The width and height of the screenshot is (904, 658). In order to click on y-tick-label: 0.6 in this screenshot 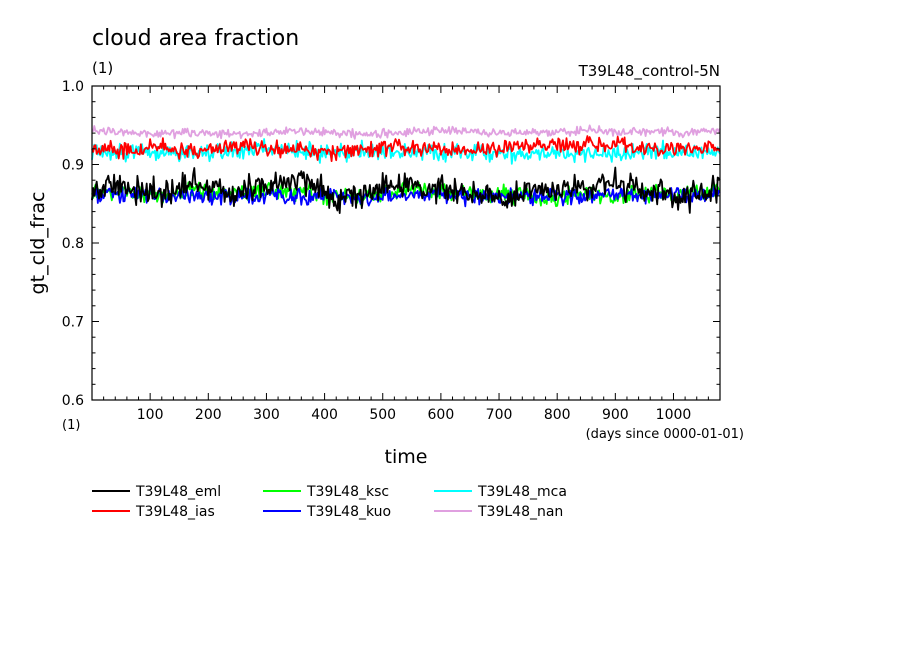, I will do `click(73, 401)`.